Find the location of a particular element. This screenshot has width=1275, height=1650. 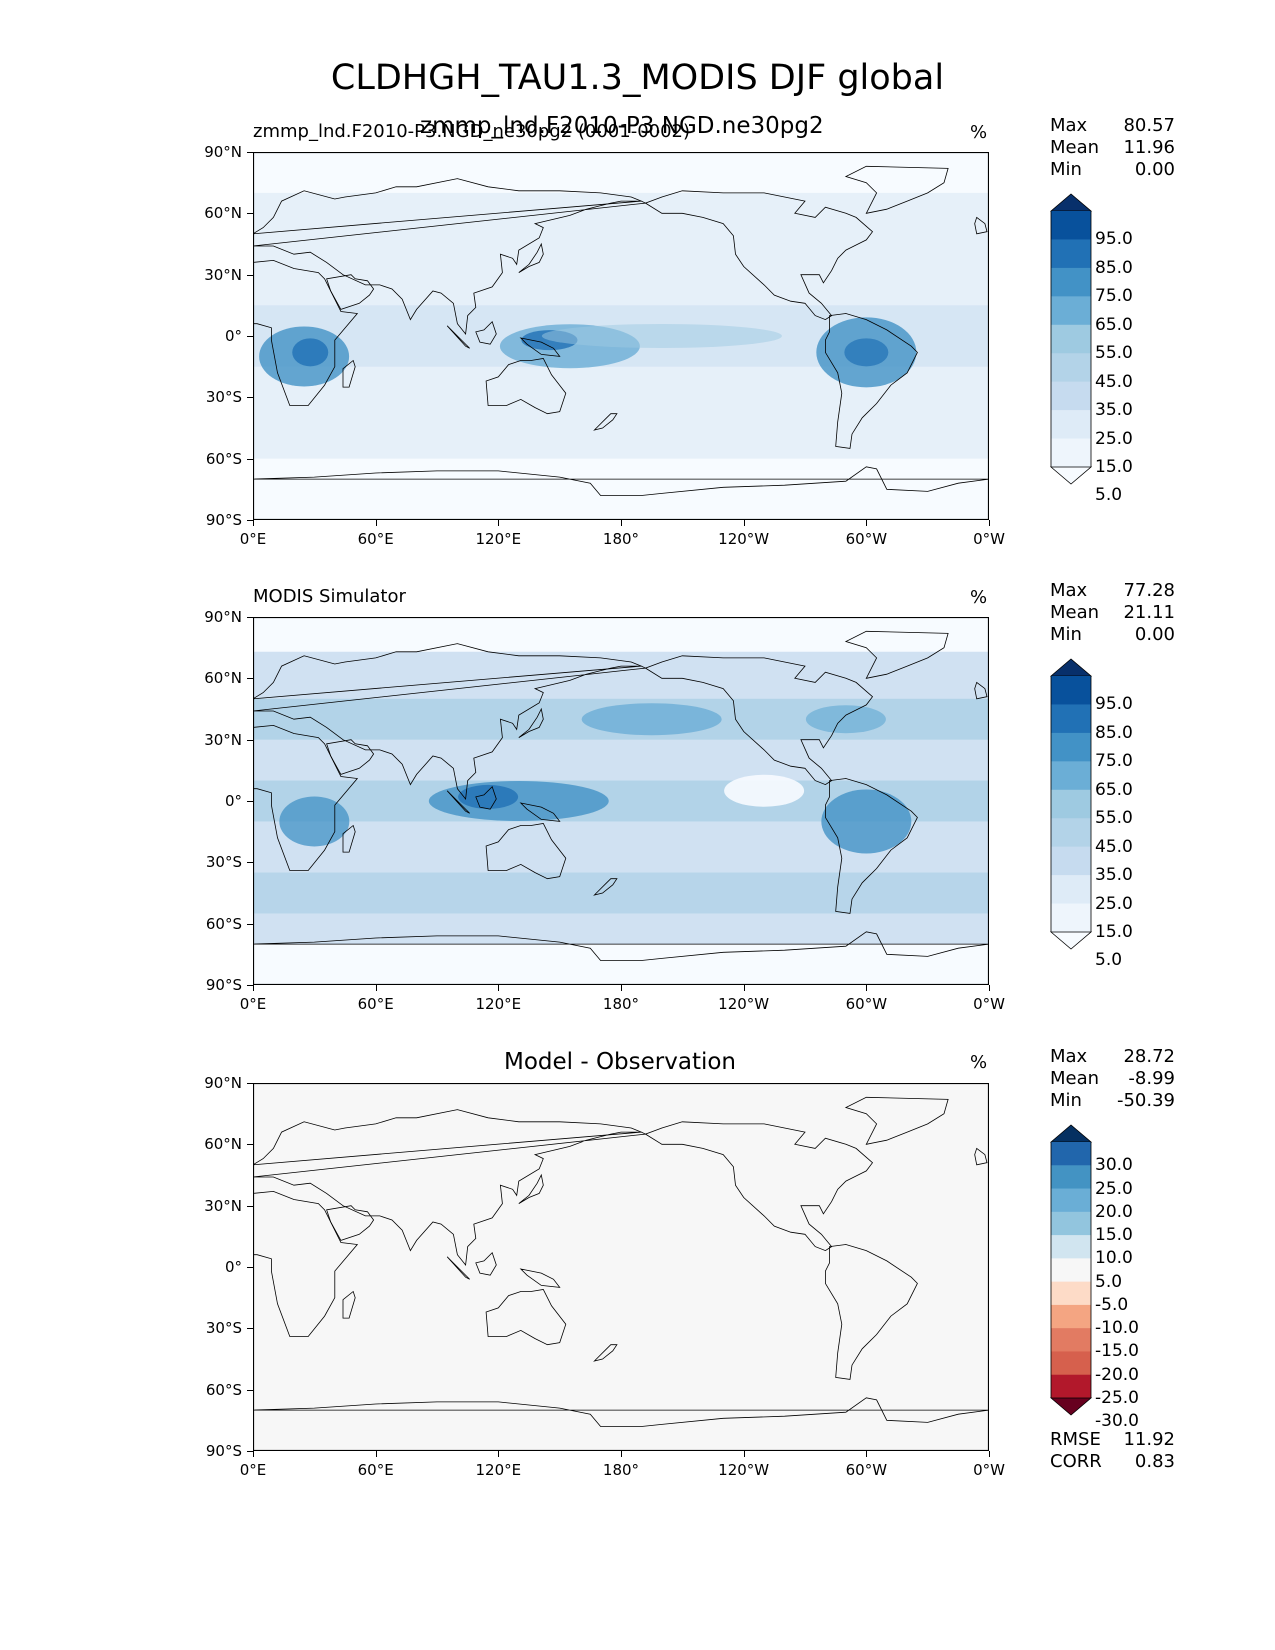

panel-1-lon-label: 60°E is located at coordinates (375, 539).